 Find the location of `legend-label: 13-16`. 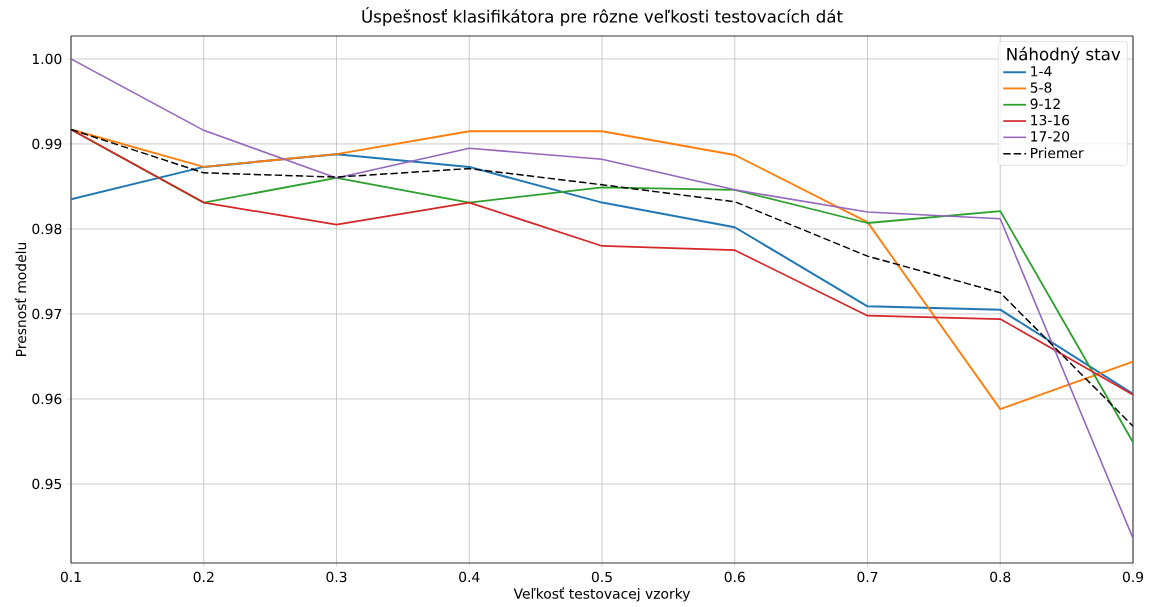

legend-label: 13-16 is located at coordinates (1050, 120).